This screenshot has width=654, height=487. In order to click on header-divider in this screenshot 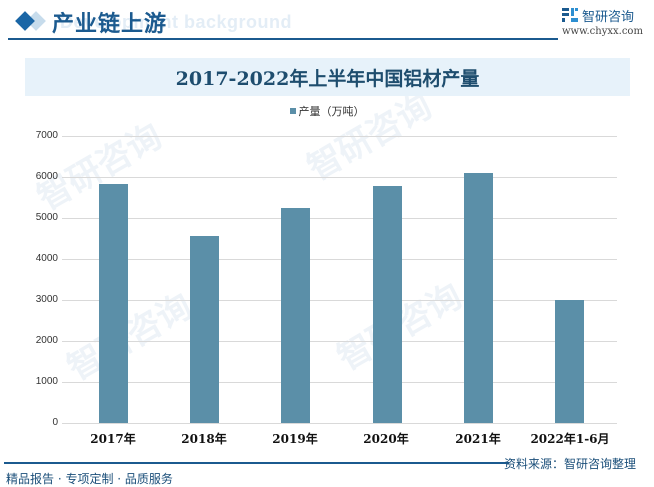, I will do `click(283, 39)`.